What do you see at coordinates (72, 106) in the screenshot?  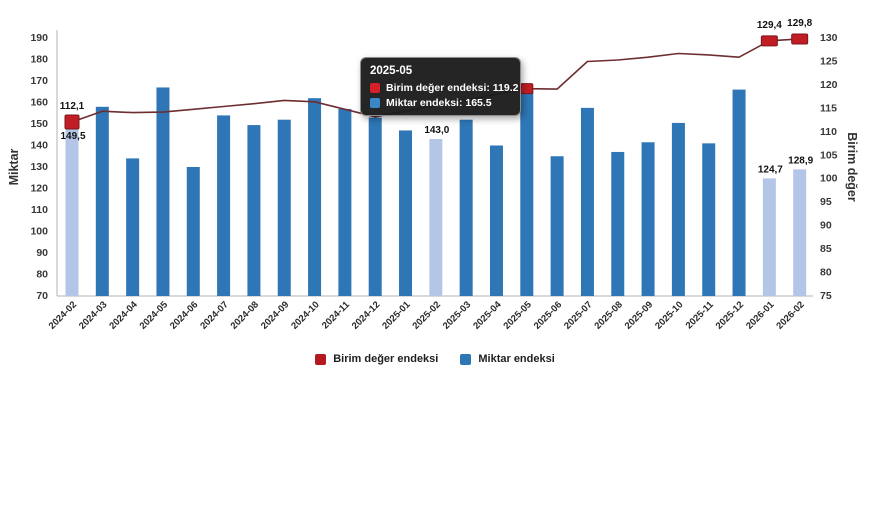 I see `line-data-label: 112,1` at bounding box center [72, 106].